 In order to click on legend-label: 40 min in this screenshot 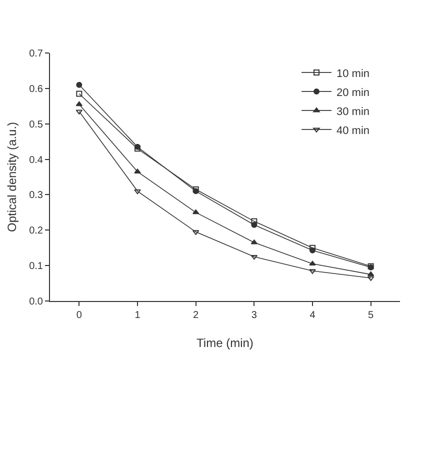, I will do `click(353, 130)`.